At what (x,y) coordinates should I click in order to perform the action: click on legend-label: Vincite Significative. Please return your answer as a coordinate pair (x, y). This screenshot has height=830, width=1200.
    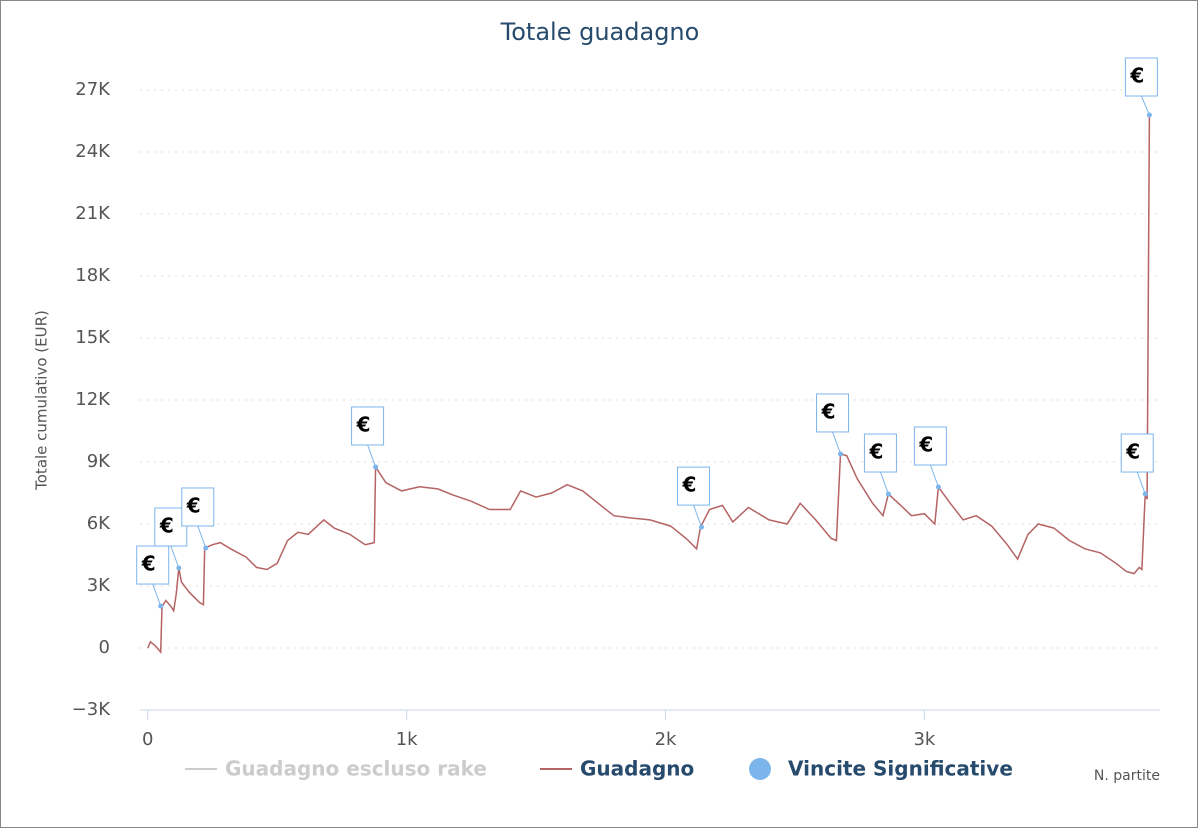
    Looking at the image, I should click on (900, 769).